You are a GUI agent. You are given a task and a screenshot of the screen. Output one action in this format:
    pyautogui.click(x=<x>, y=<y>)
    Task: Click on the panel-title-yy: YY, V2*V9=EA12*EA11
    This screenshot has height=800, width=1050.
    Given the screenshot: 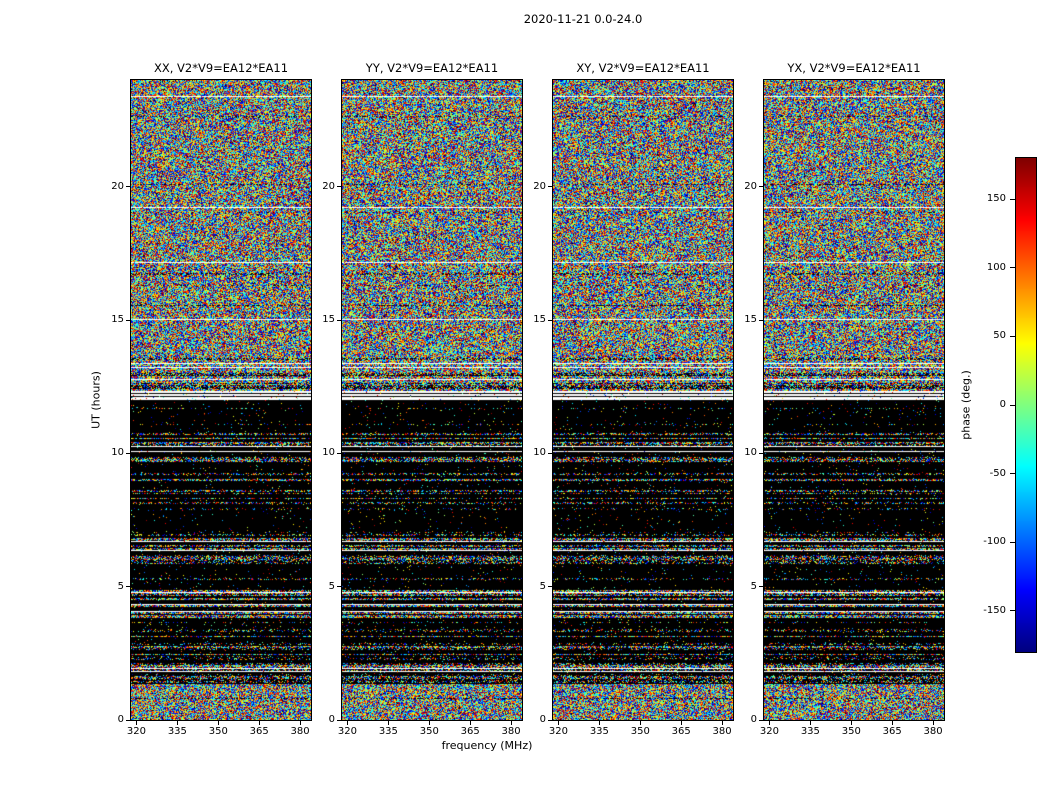 What is the action you would take?
    pyautogui.click(x=432, y=68)
    